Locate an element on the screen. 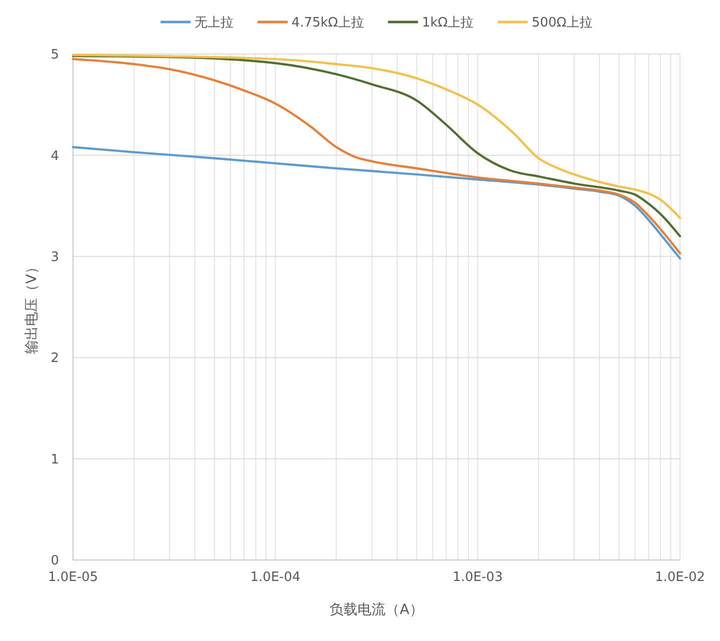 This screenshot has width=720, height=641. x-axis-title: 负载电流（A） is located at coordinates (377, 610).